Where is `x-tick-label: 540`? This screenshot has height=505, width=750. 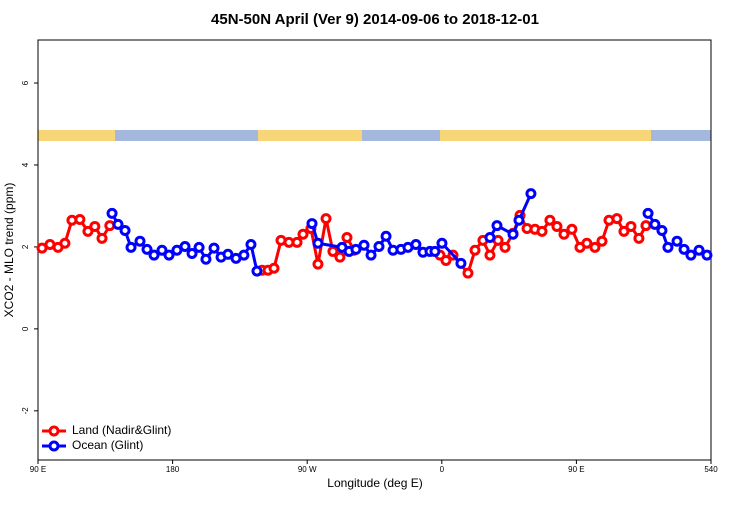 x-tick-label: 540 is located at coordinates (711, 469).